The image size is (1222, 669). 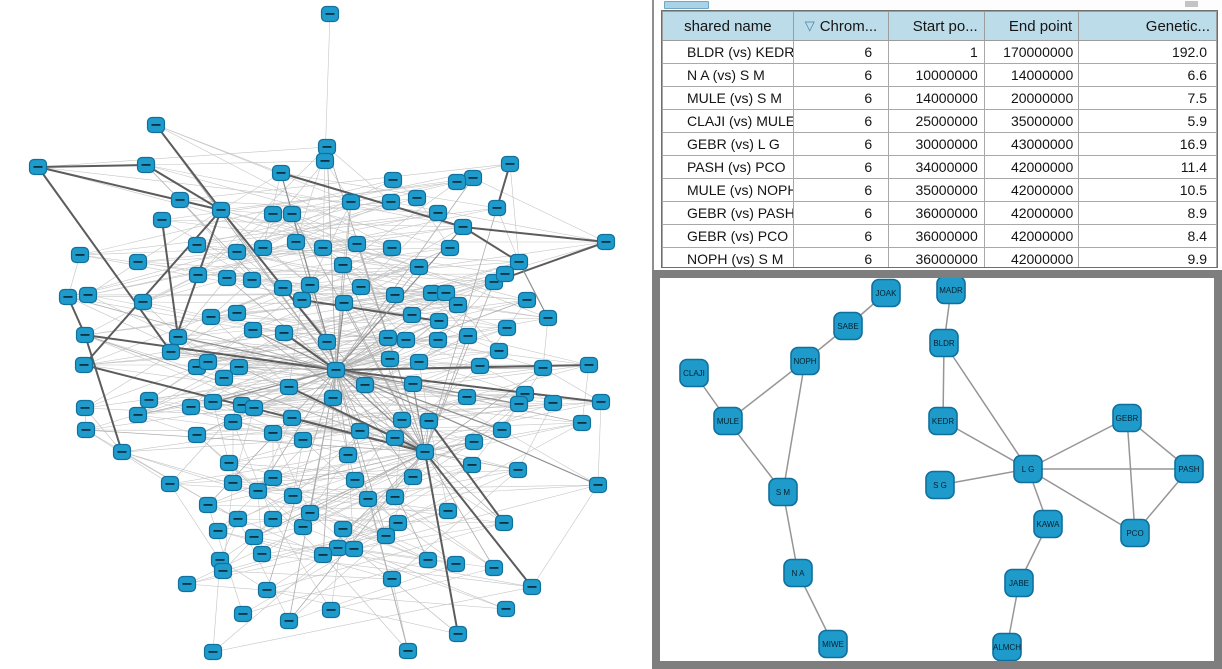 I want to click on column-header-3: End point, so click(x=1031, y=26).